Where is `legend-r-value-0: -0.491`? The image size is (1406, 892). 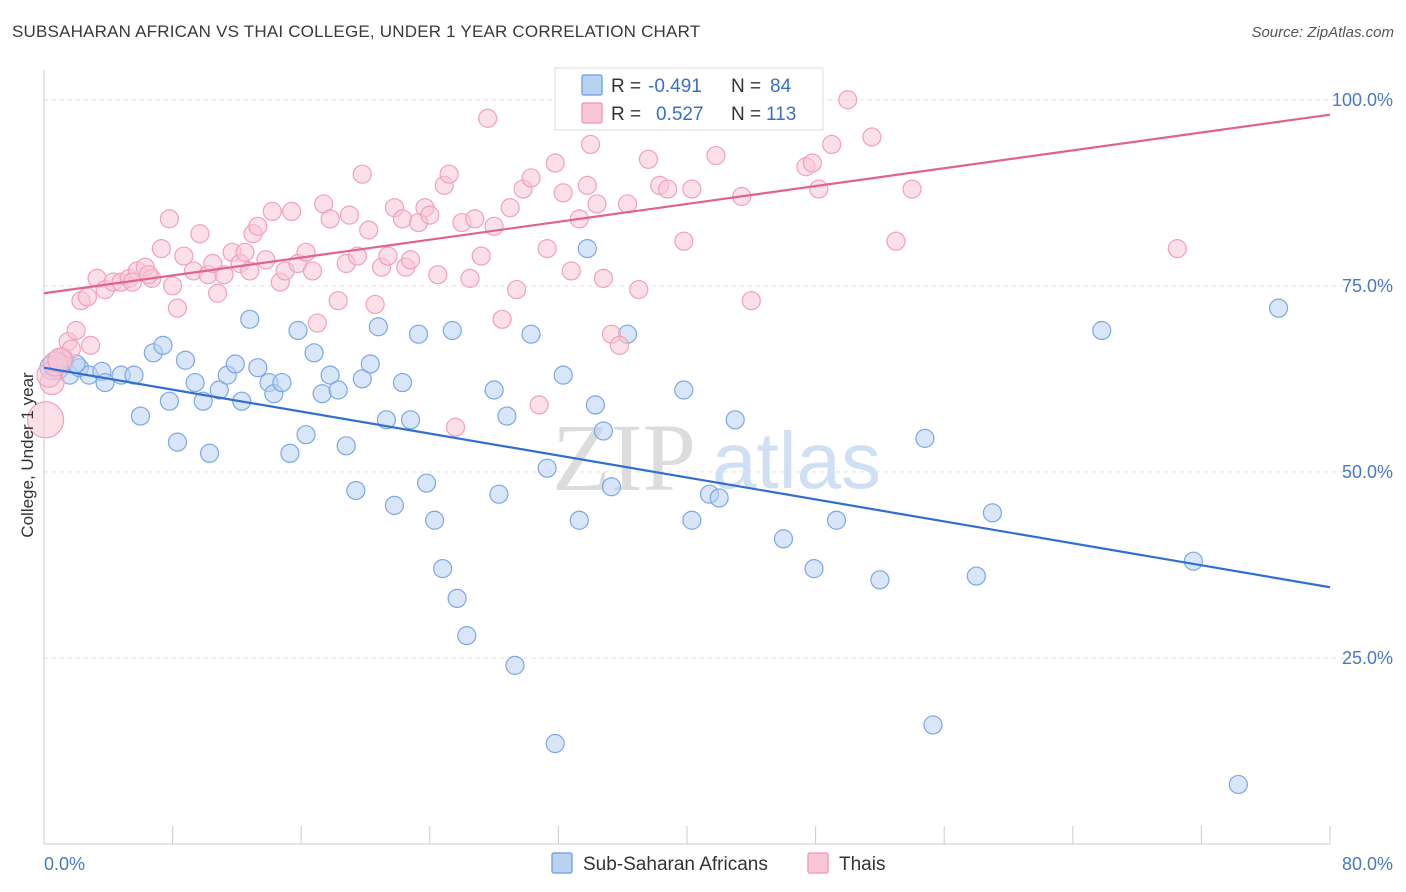
legend-r-value-0: -0.491 is located at coordinates (675, 86).